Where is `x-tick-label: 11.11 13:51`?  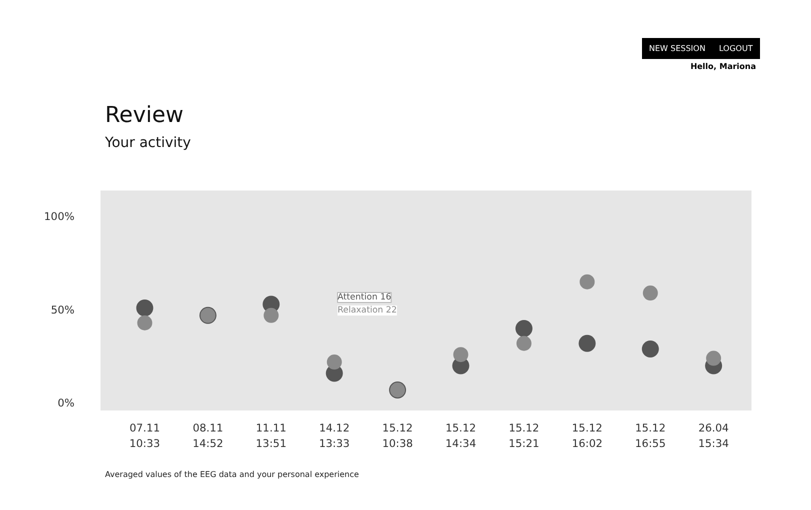 x-tick-label: 11.11 13:51 is located at coordinates (271, 436).